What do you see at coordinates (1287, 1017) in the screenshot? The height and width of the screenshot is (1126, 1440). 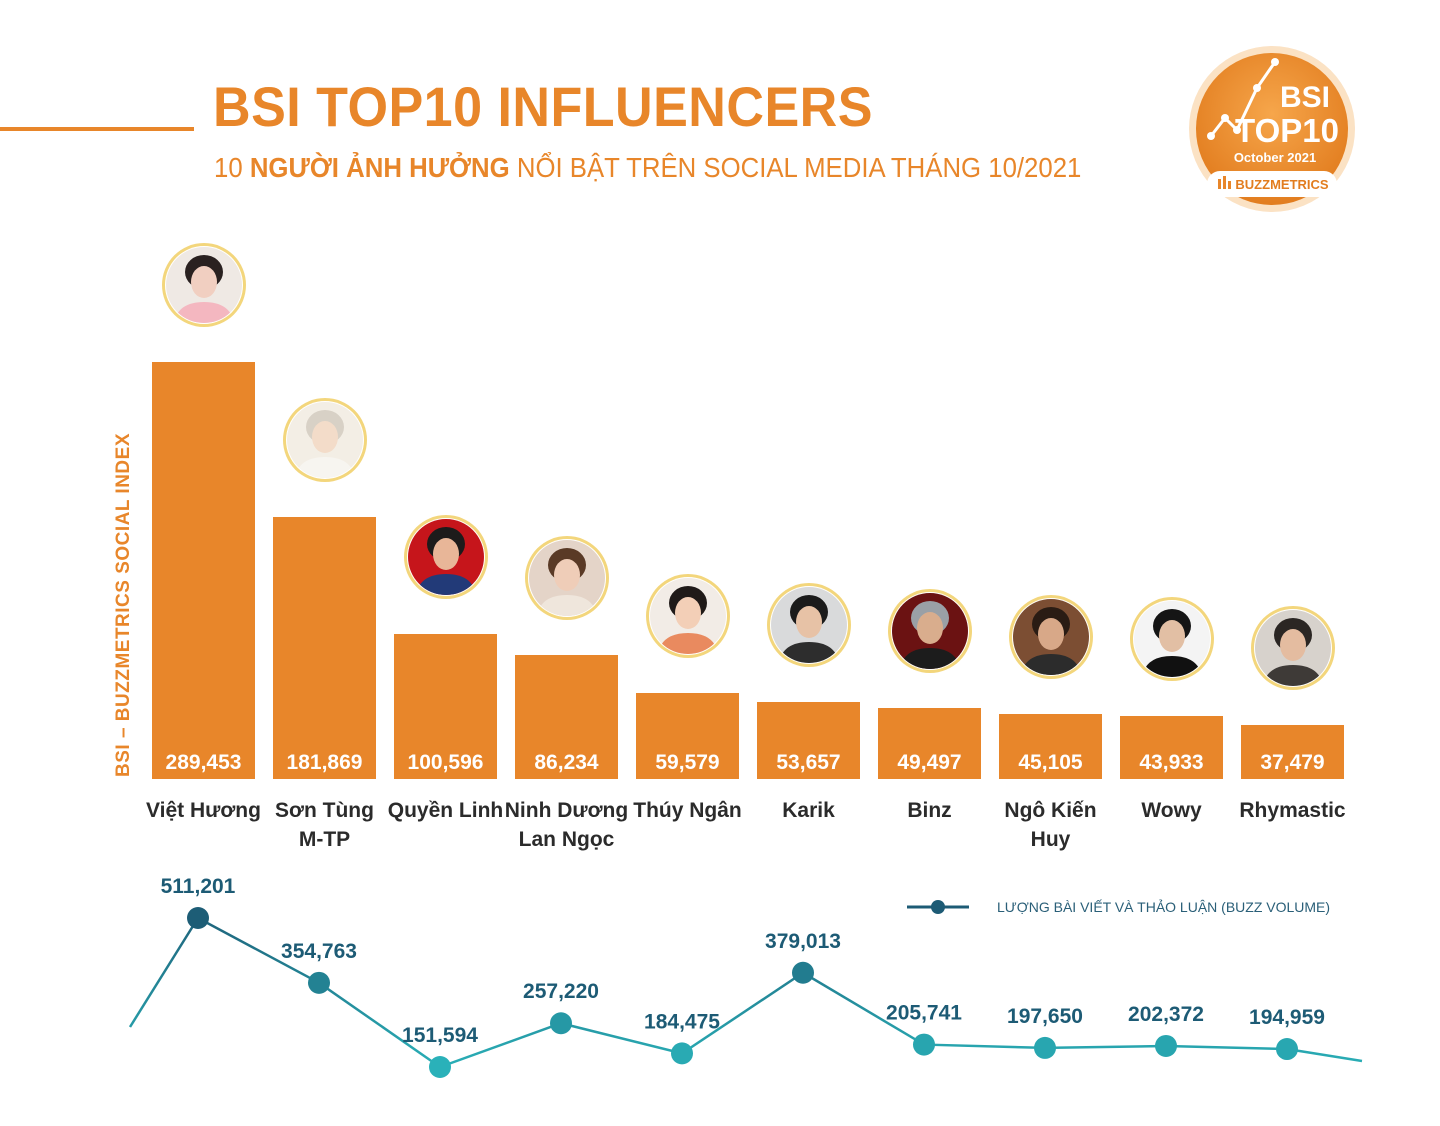 I see `line-value-label: 194,959` at bounding box center [1287, 1017].